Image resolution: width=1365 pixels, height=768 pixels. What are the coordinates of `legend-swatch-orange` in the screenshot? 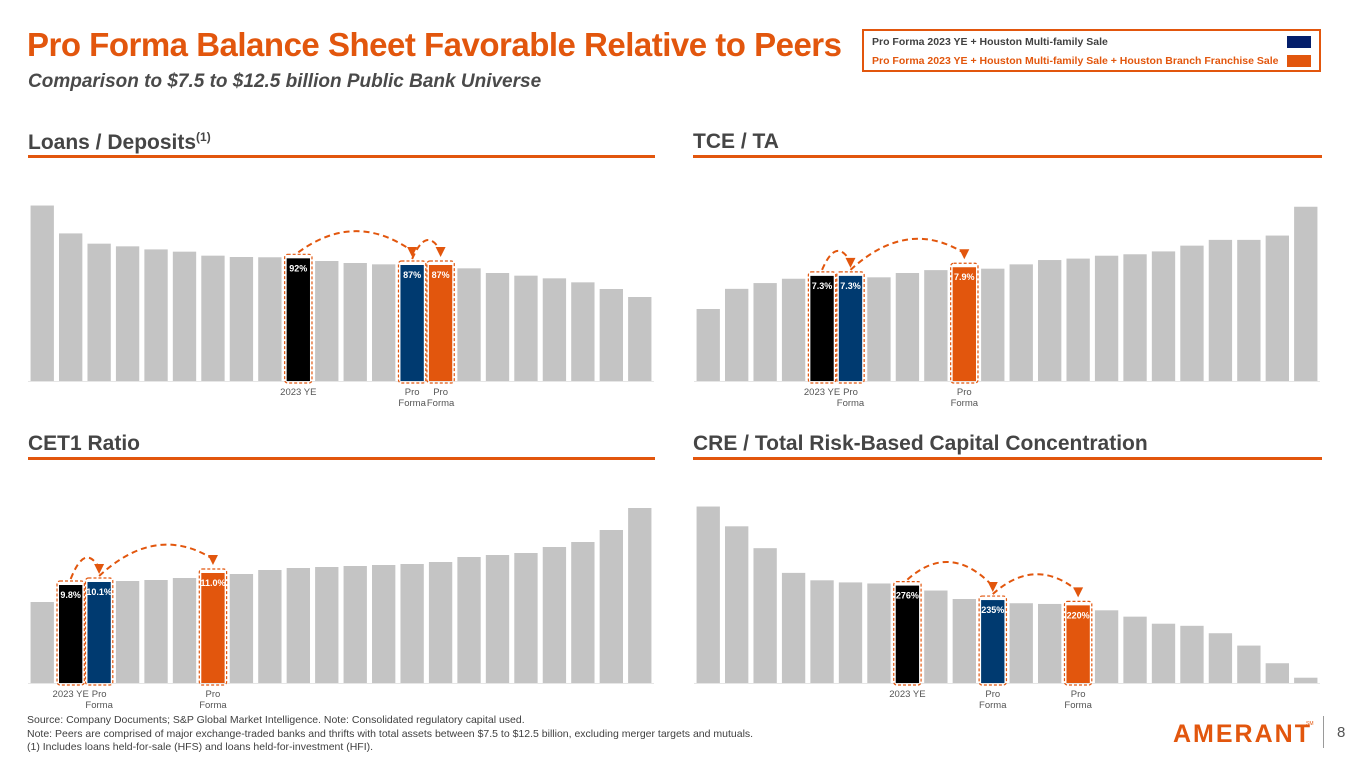 It's located at (1299, 61).